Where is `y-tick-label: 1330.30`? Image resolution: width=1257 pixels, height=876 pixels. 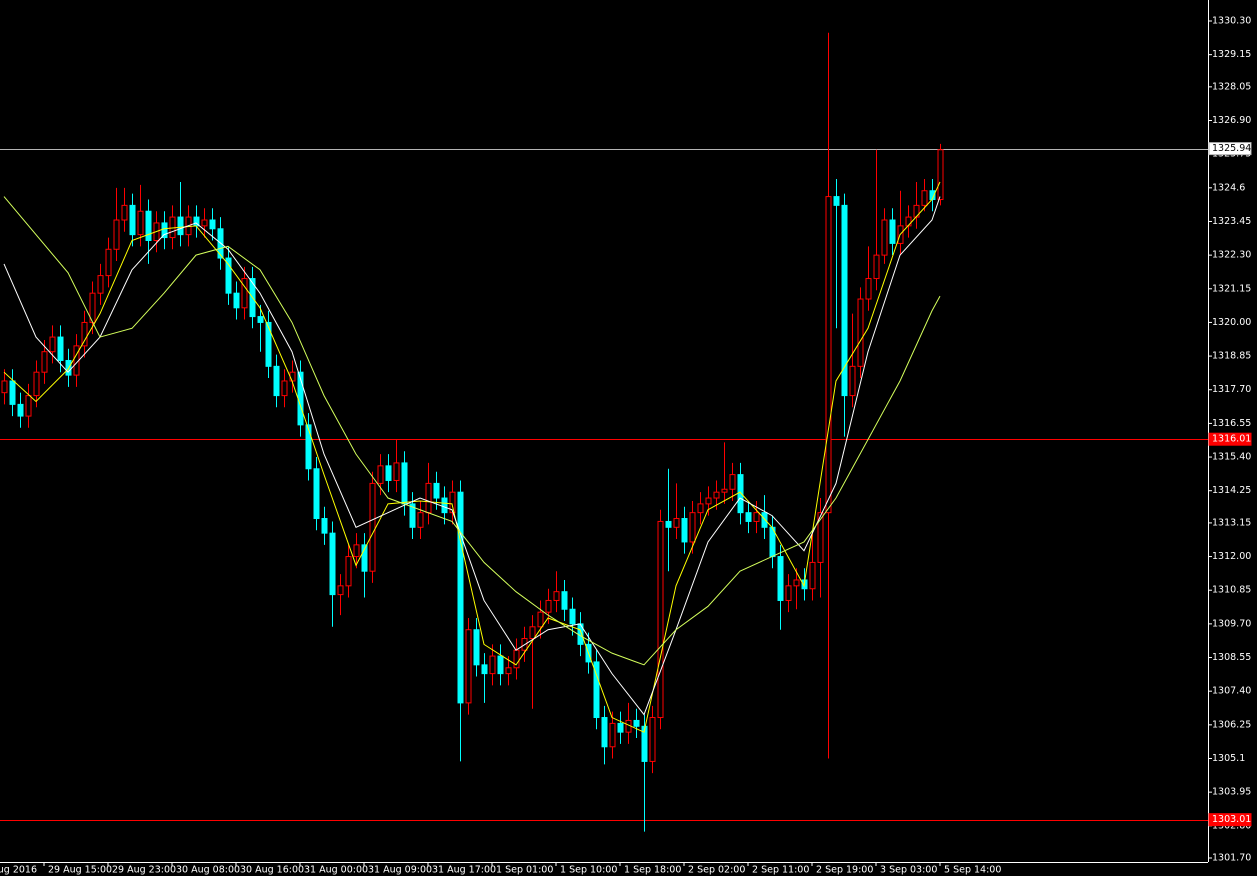
y-tick-label: 1330.30 is located at coordinates (1231, 21).